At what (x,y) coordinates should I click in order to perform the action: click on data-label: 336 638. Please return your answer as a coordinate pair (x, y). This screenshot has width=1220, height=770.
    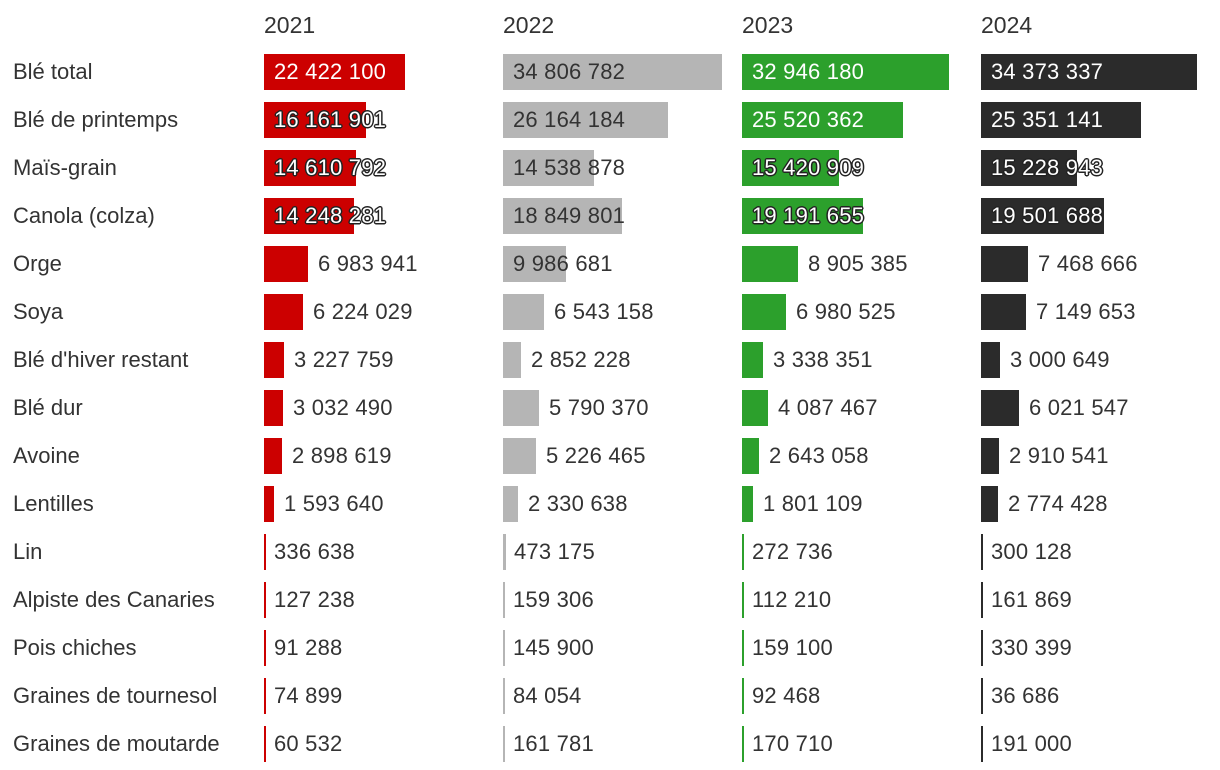
    Looking at the image, I should click on (314, 551).